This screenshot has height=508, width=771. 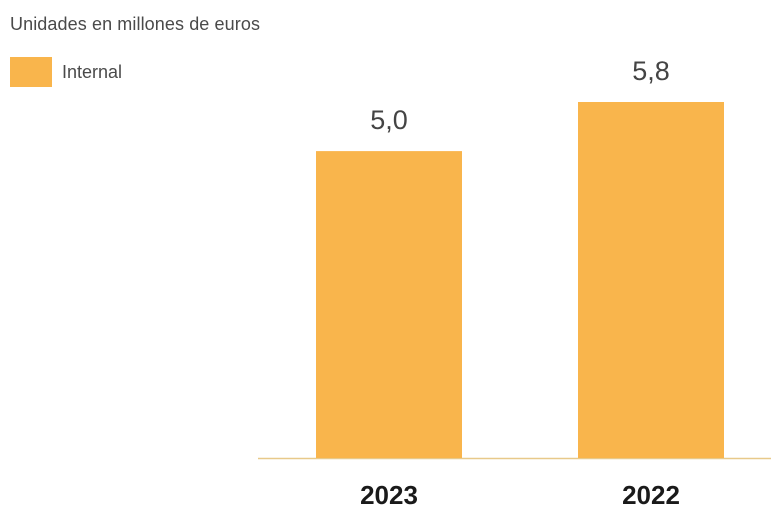 I want to click on bar-2022, so click(x=651, y=280).